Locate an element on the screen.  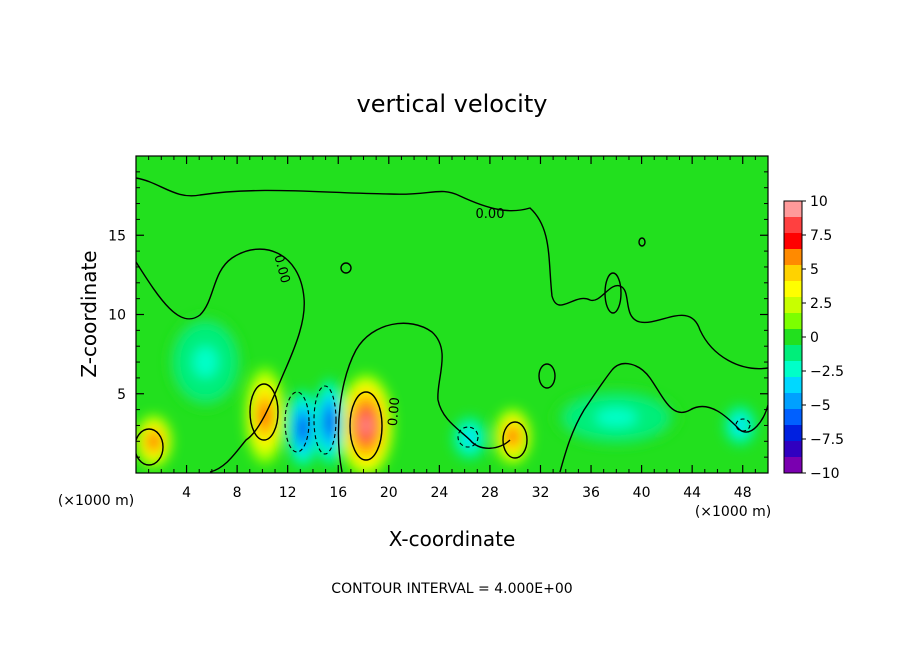
colorbar-label: 10 is located at coordinates (819, 202).